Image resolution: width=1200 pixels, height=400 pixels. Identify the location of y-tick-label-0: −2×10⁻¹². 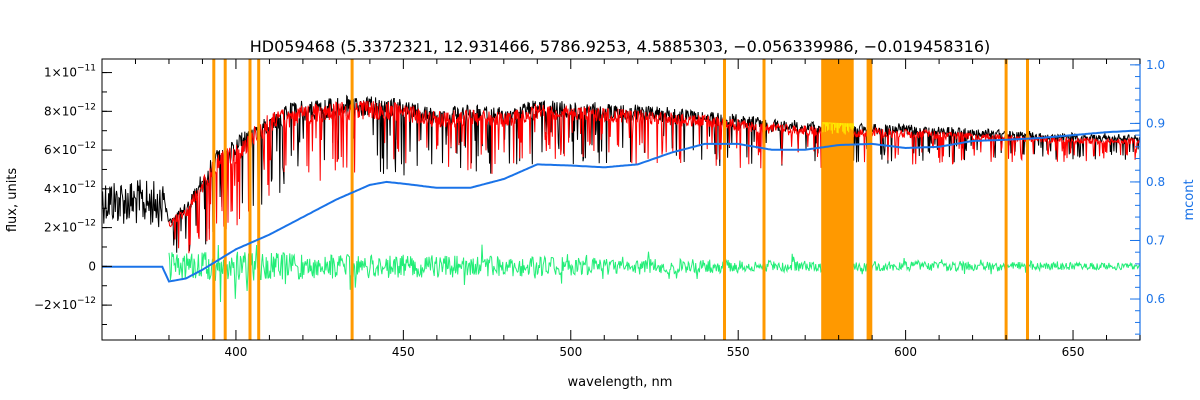
(65, 304).